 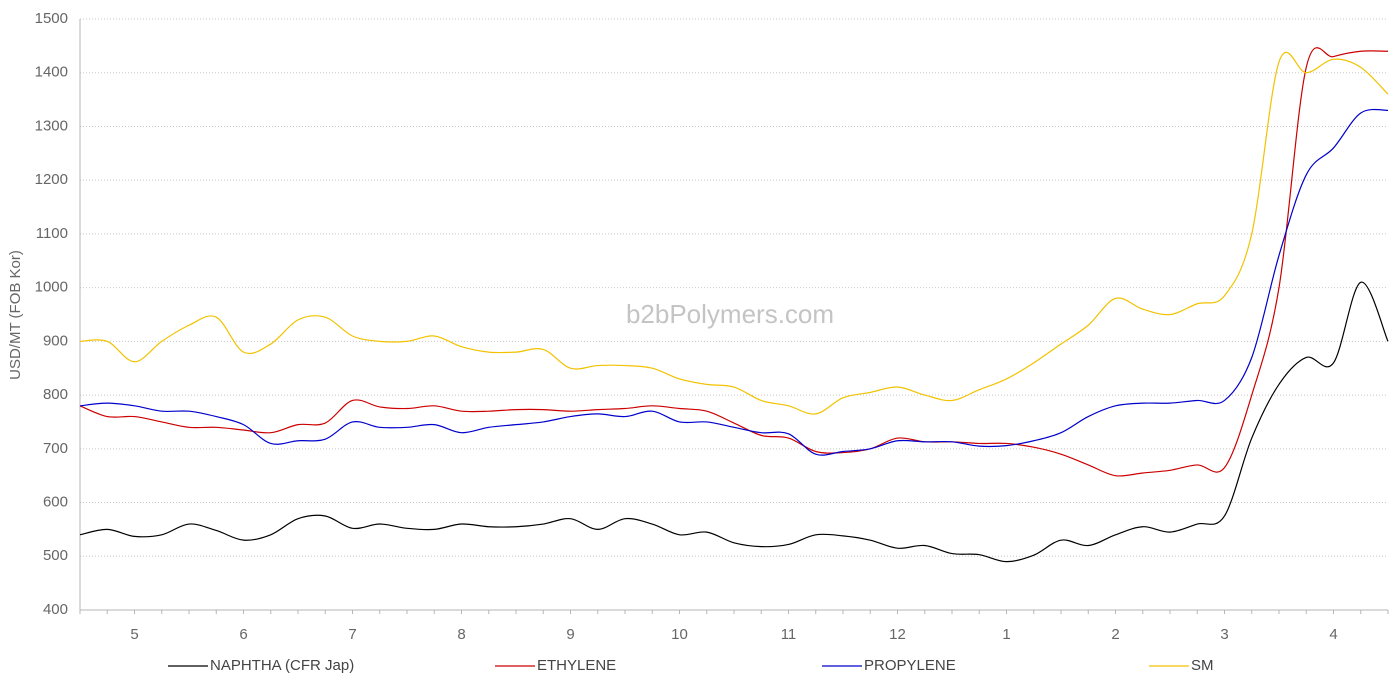 What do you see at coordinates (1006, 634) in the screenshot?
I see `x-tick-label: 1` at bounding box center [1006, 634].